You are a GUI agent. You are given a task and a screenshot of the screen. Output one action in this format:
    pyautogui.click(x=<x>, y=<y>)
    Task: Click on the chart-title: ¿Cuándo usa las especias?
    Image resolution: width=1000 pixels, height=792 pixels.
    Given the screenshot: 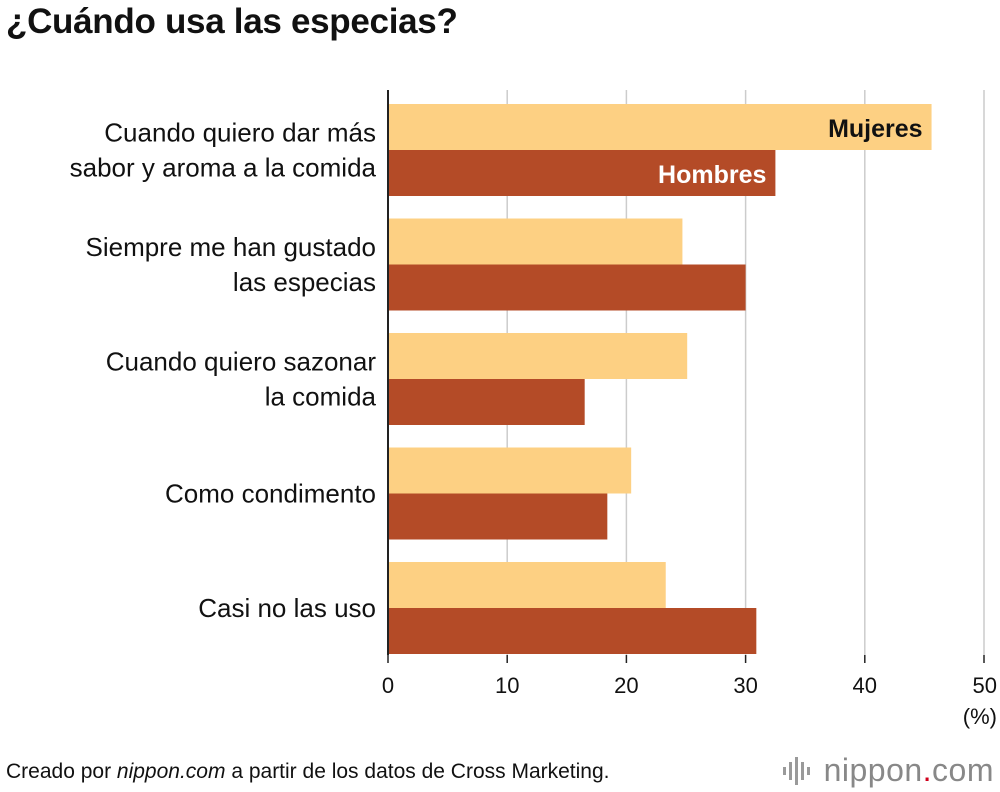 What is the action you would take?
    pyautogui.click(x=232, y=21)
    